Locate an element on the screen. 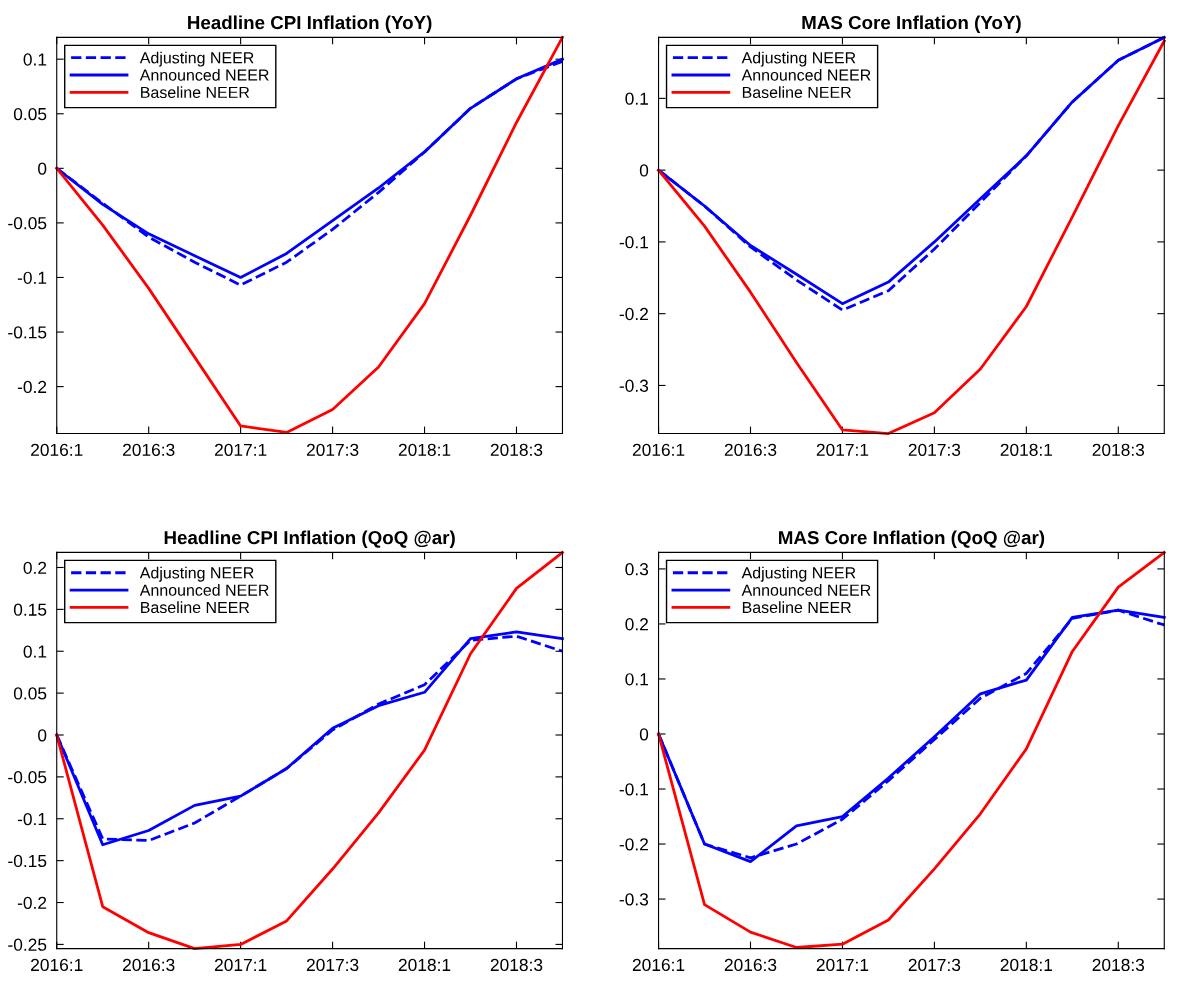  chart-title: MAS Core Inflation (YoY) is located at coordinates (911, 24).